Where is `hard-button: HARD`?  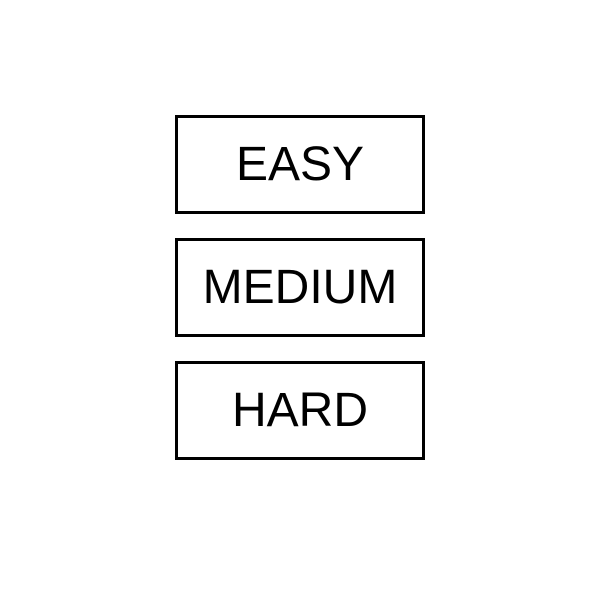 hard-button: HARD is located at coordinates (300, 410).